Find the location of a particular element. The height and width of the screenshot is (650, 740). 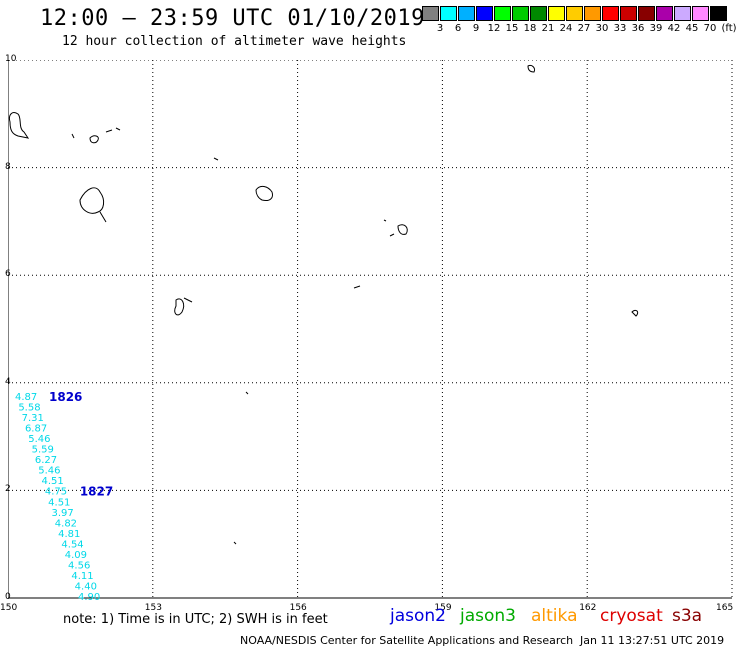

color-scale-label: 33 is located at coordinates (620, 28).